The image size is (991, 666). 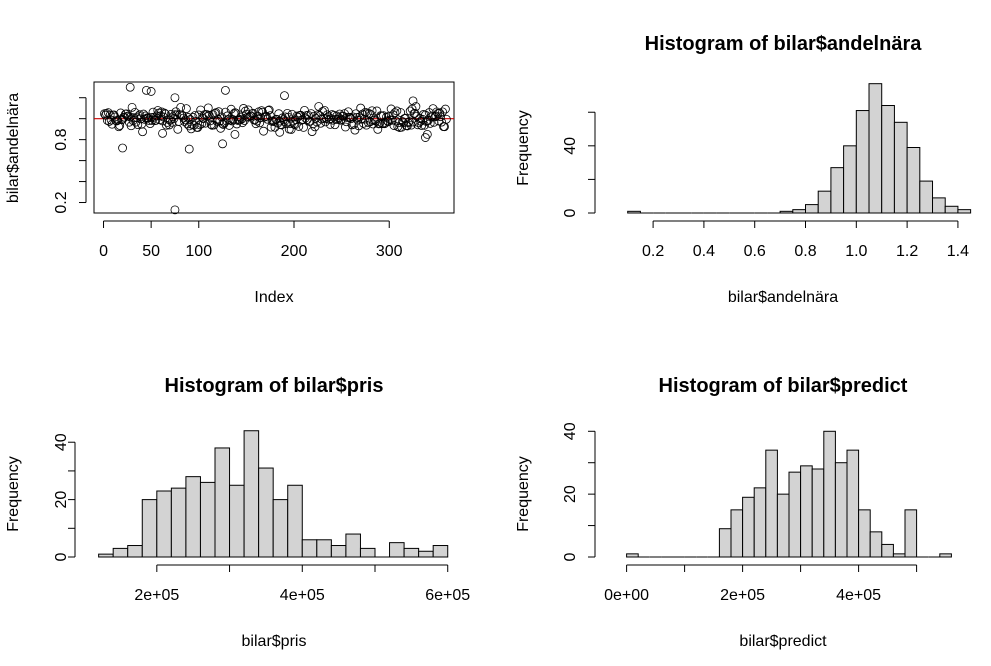 I want to click on x-axis-label: bilar$andelnära, so click(x=783, y=297).